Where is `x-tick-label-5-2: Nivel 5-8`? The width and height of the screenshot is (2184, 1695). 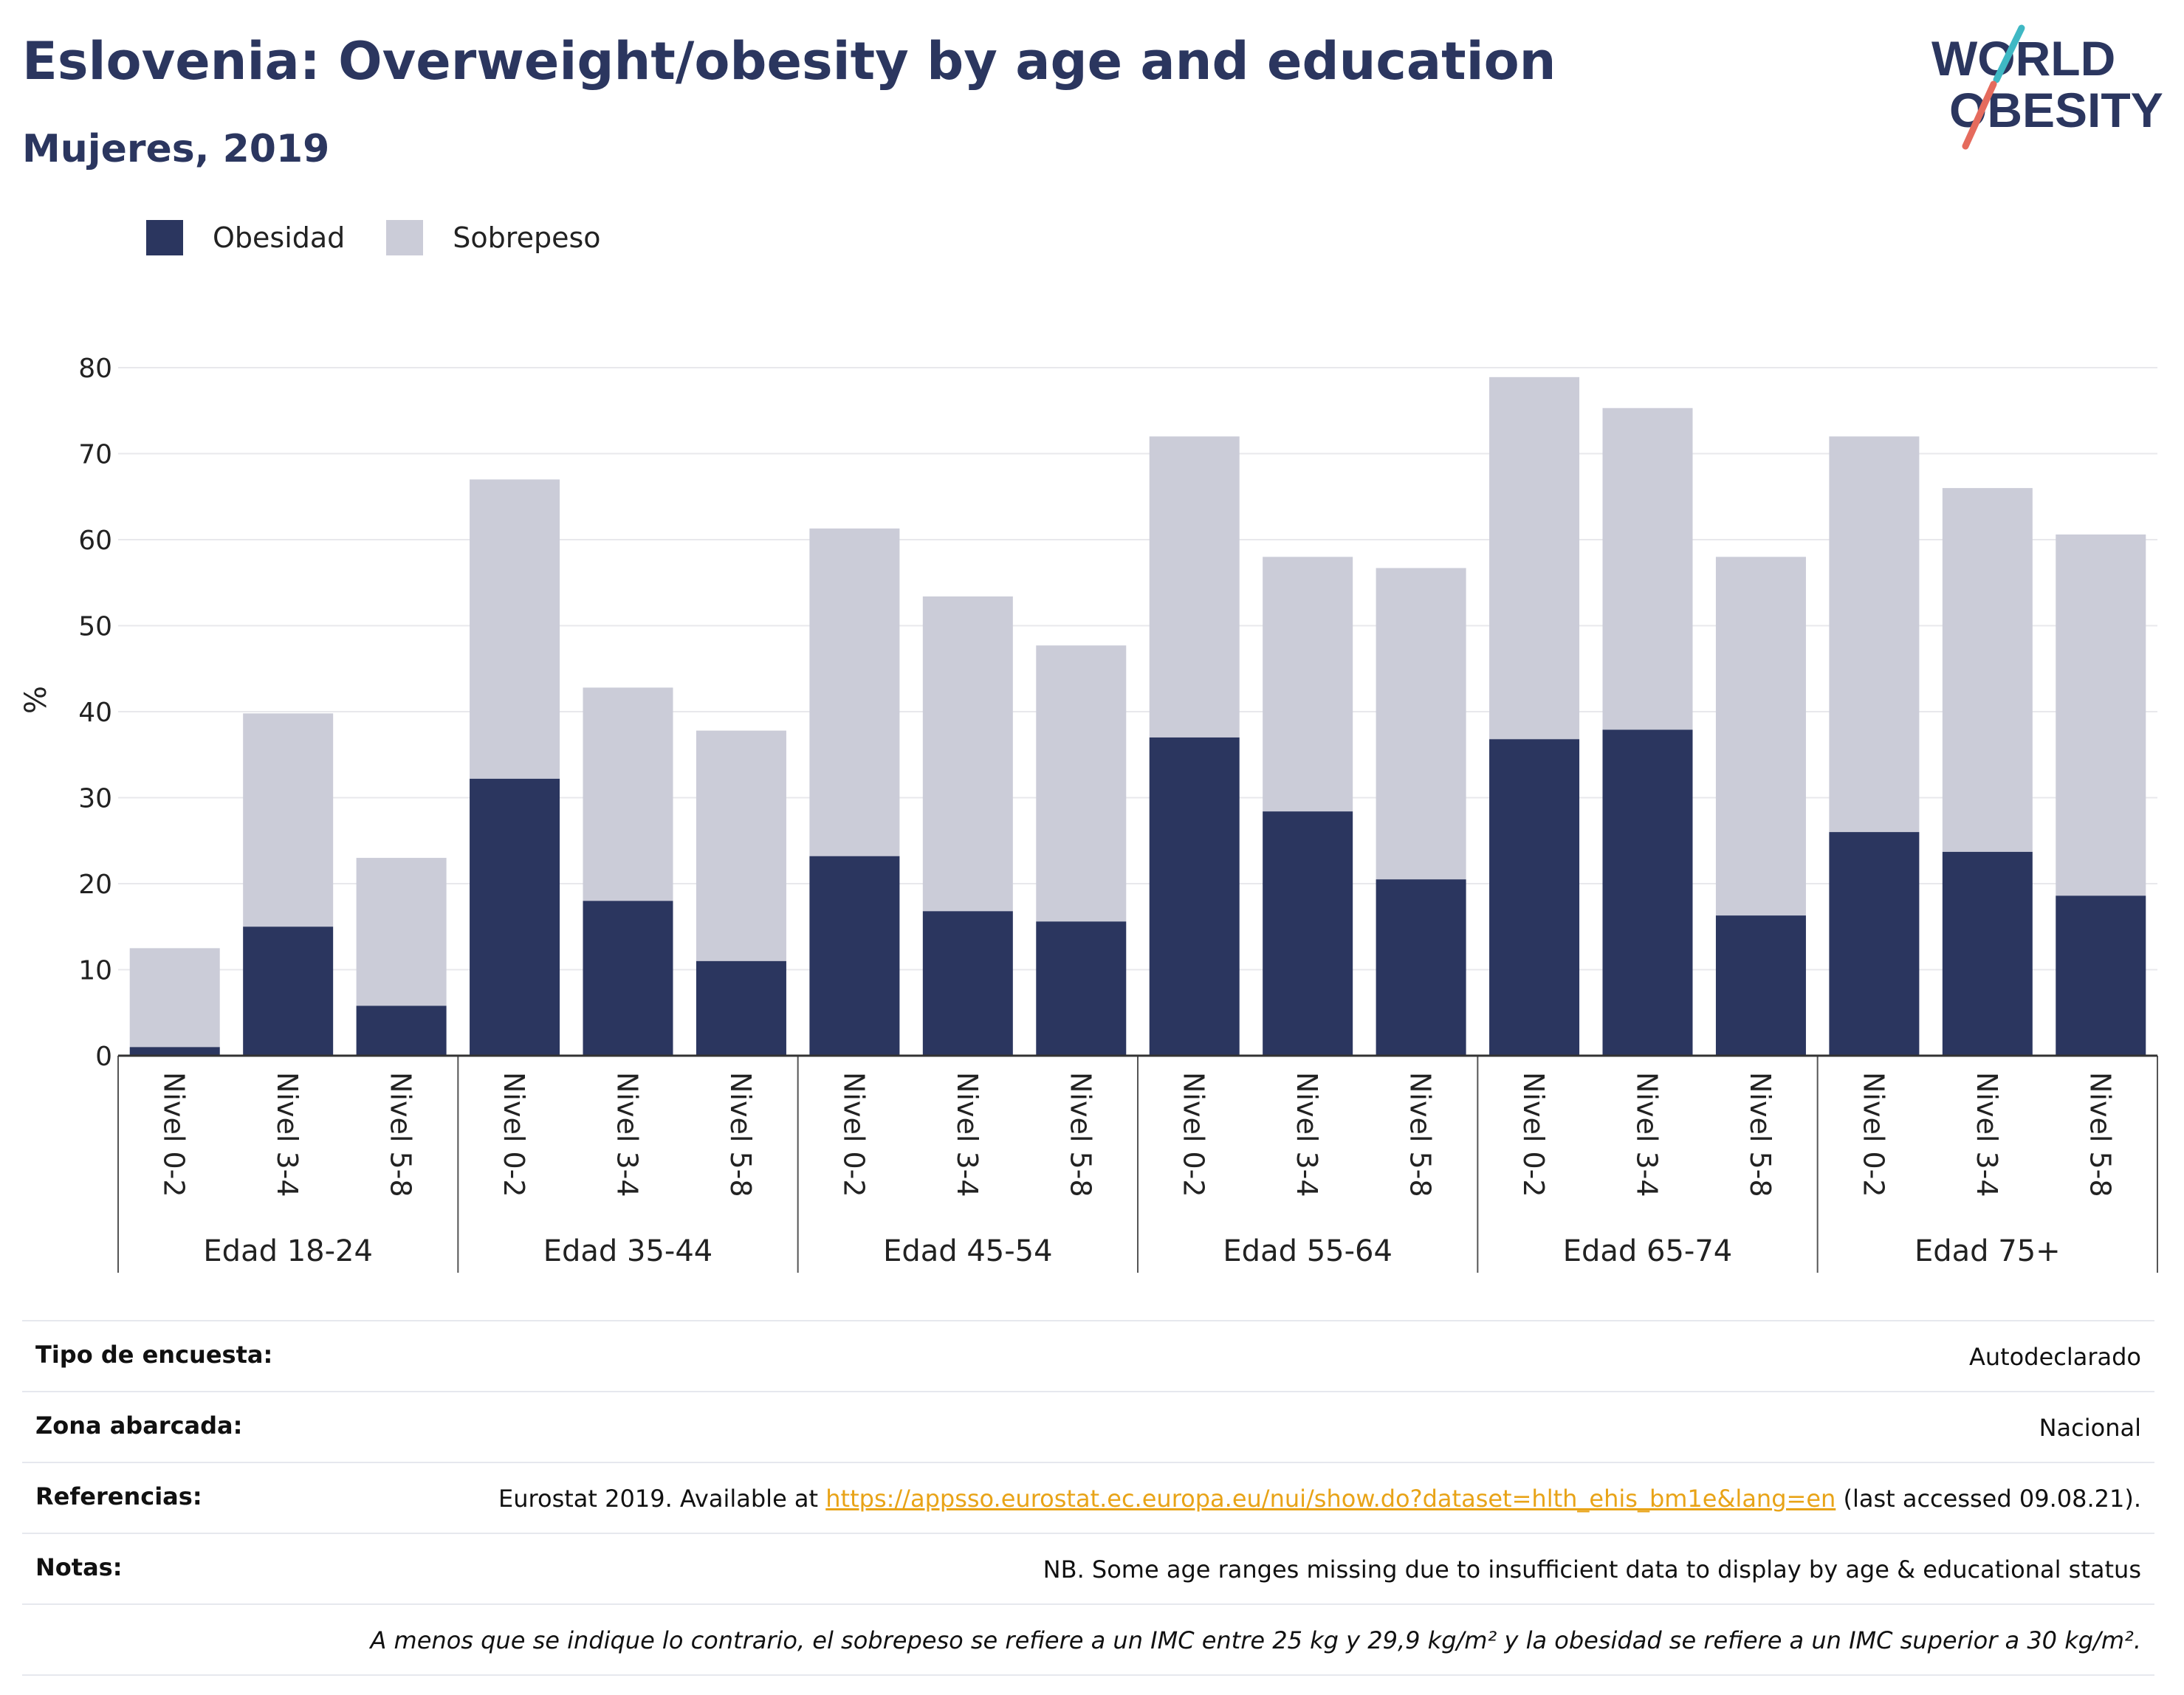 x-tick-label-5-2: Nivel 5-8 is located at coordinates (2100, 1134).